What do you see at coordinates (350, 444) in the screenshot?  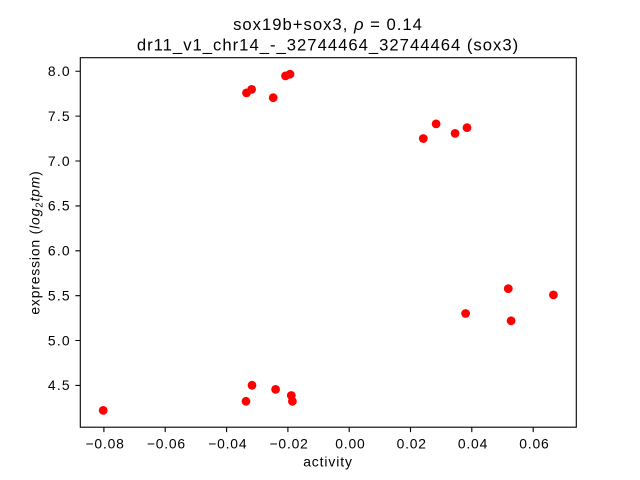 I see `svg-text: 0.00` at bounding box center [350, 444].